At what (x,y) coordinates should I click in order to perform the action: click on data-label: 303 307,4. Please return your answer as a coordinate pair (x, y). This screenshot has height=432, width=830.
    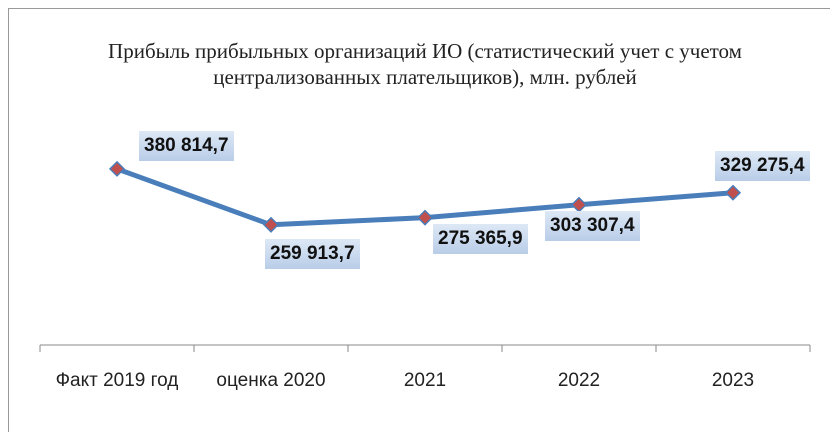
    Looking at the image, I should click on (592, 225).